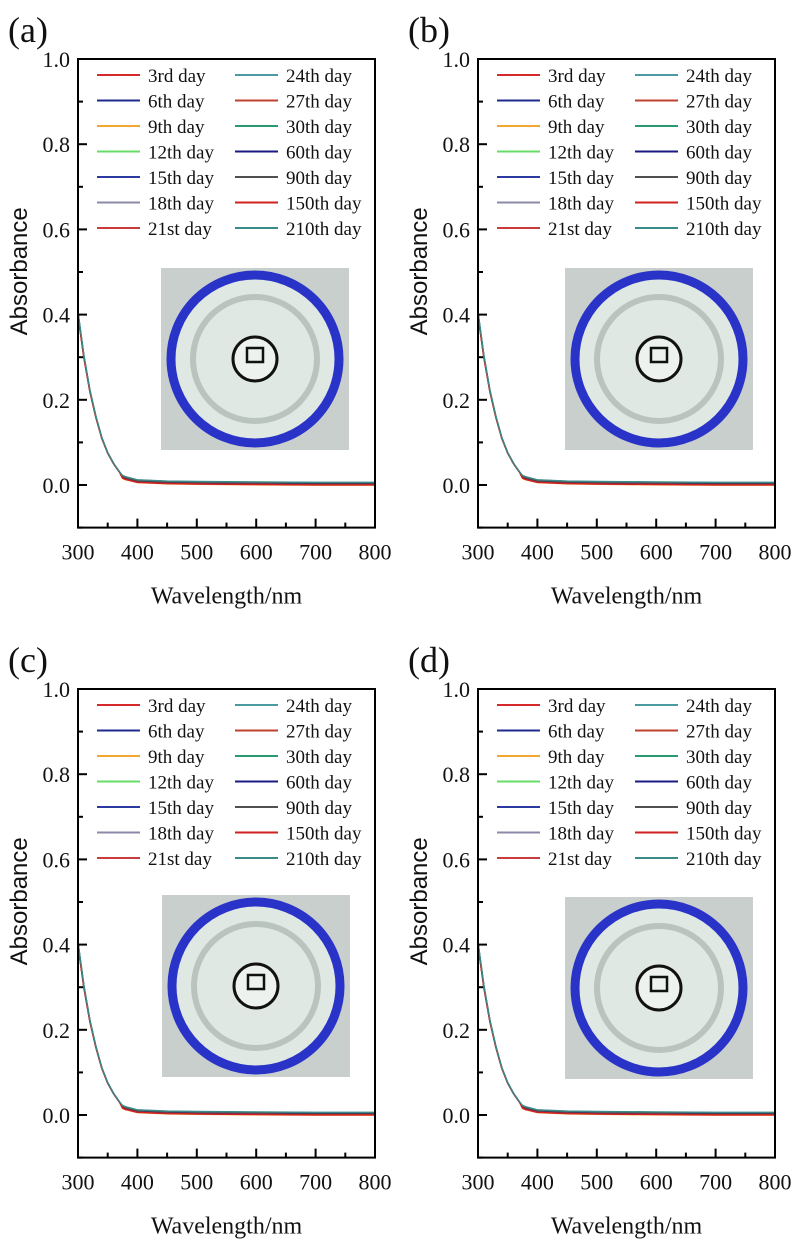 The height and width of the screenshot is (1244, 800). What do you see at coordinates (775, 552) in the screenshot?
I see `x-tick-label: 800` at bounding box center [775, 552].